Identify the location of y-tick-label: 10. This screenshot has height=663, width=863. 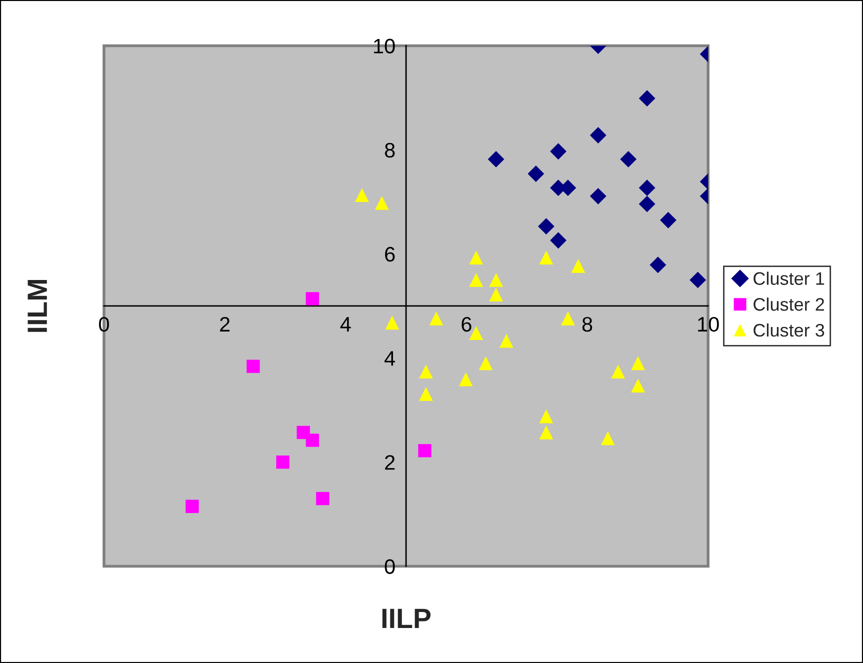
(384, 46).